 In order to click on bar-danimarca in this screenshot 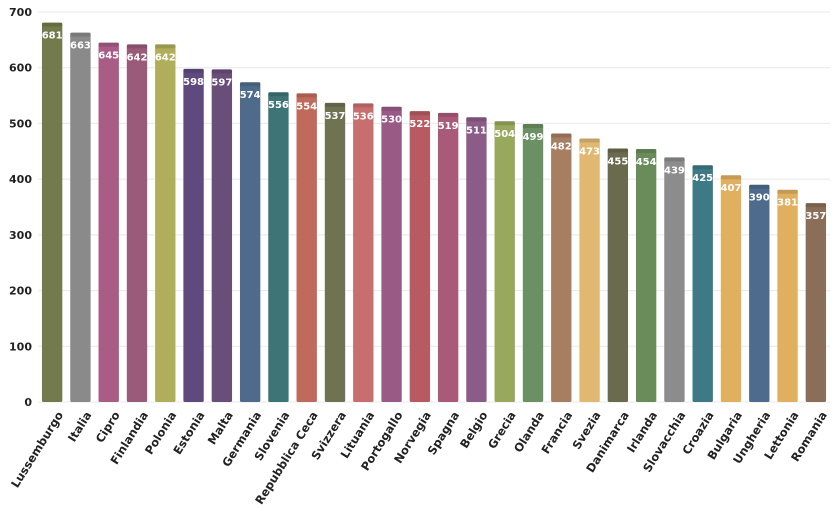, I will do `click(618, 275)`.